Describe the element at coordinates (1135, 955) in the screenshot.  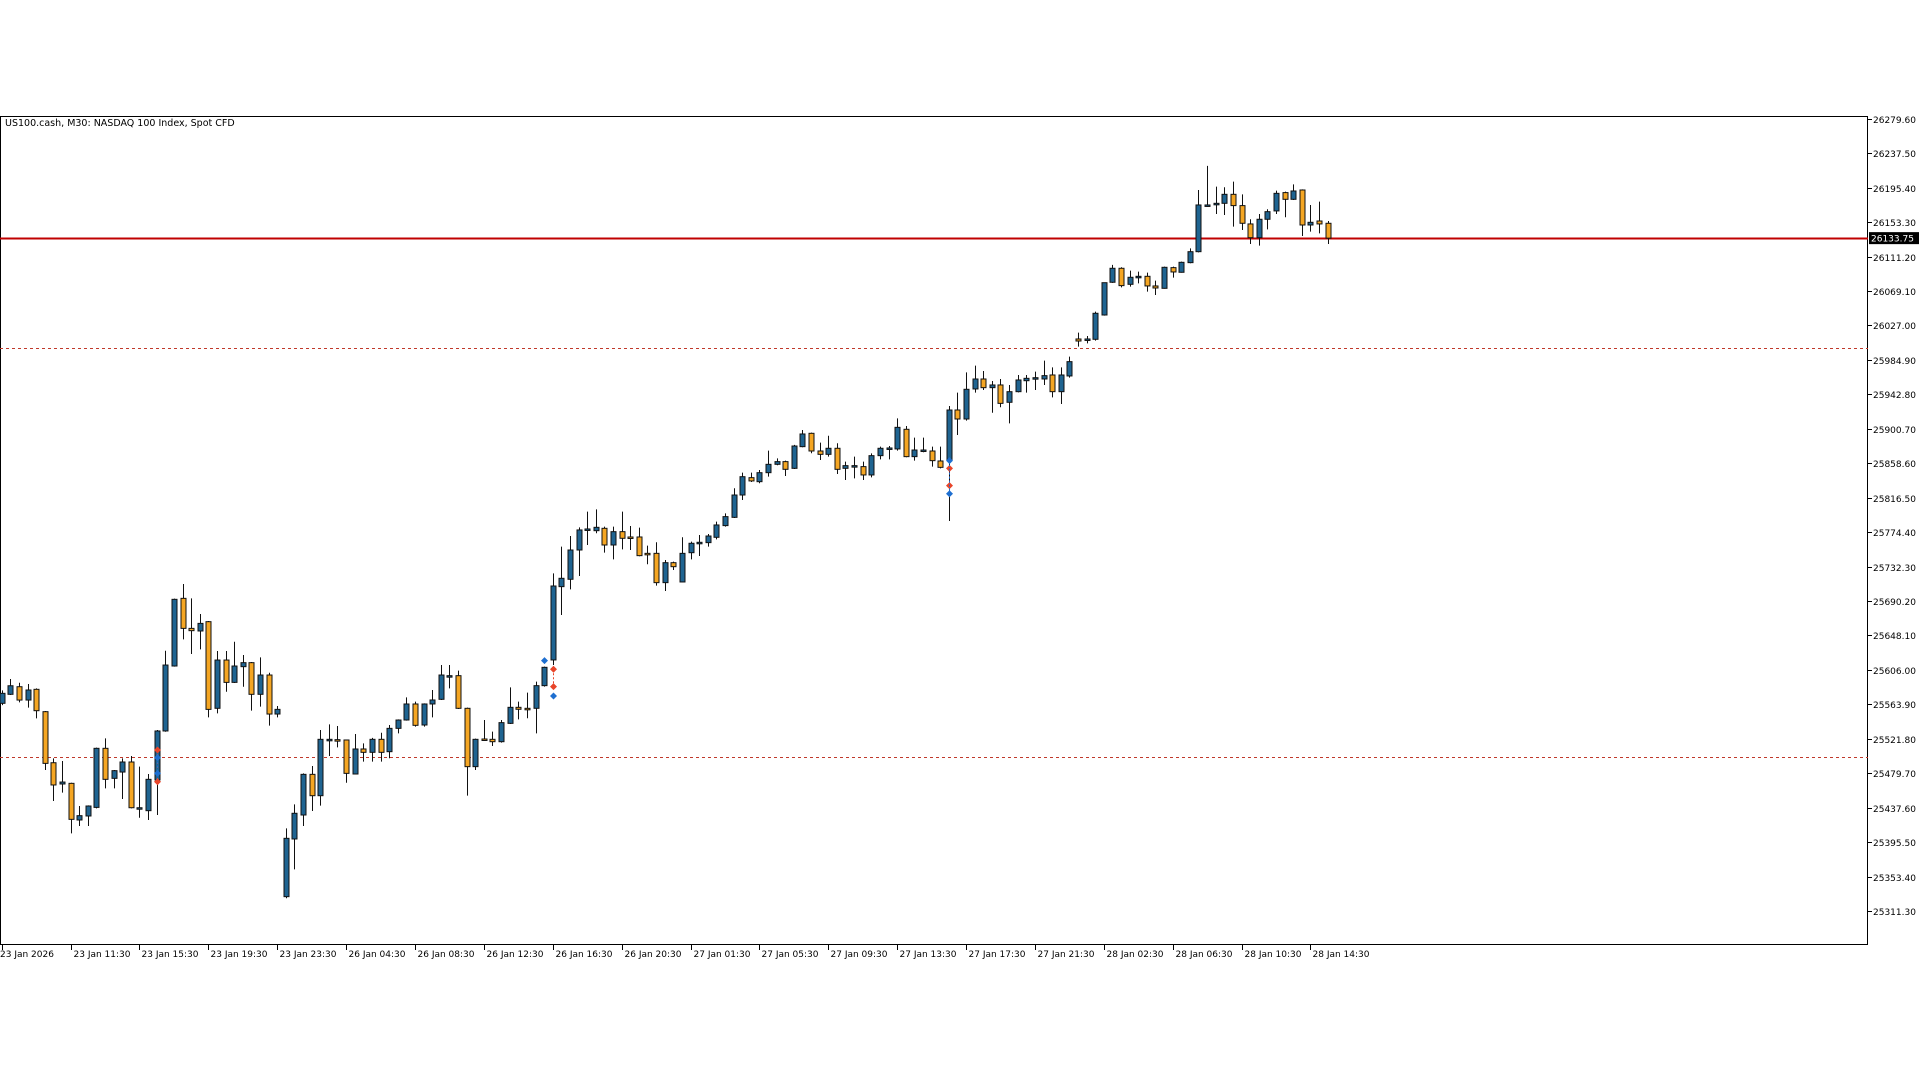
I see `time-label: 28 Jan 02:30` at that location.